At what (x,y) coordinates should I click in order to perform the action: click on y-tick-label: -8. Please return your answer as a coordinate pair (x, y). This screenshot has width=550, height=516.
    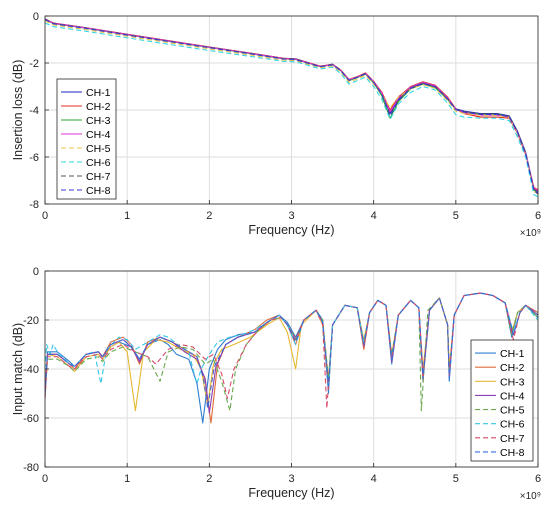
    Looking at the image, I should click on (34, 205).